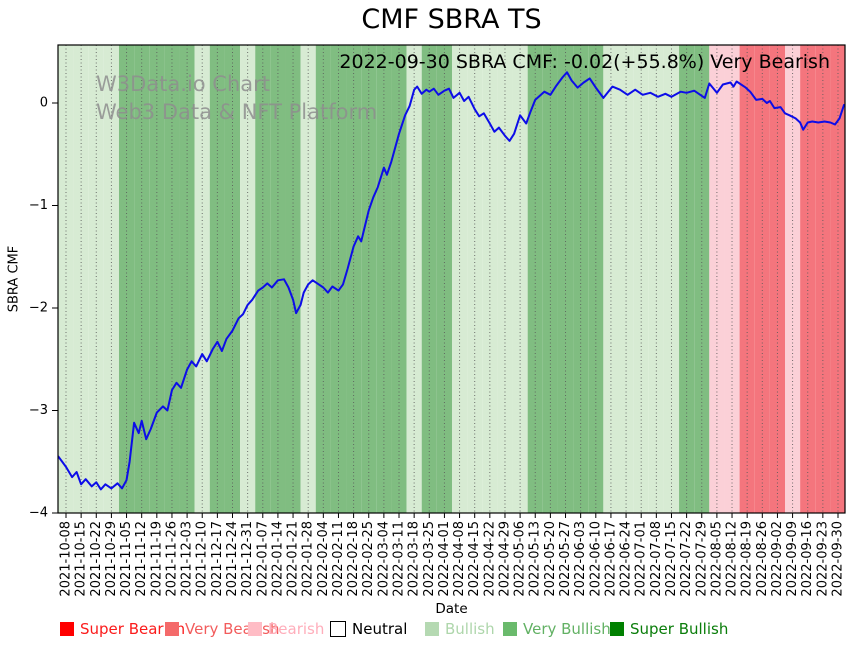 Image resolution: width=851 pixels, height=646 pixels. I want to click on x-tick-label: 2022-03-04, so click(383, 559).